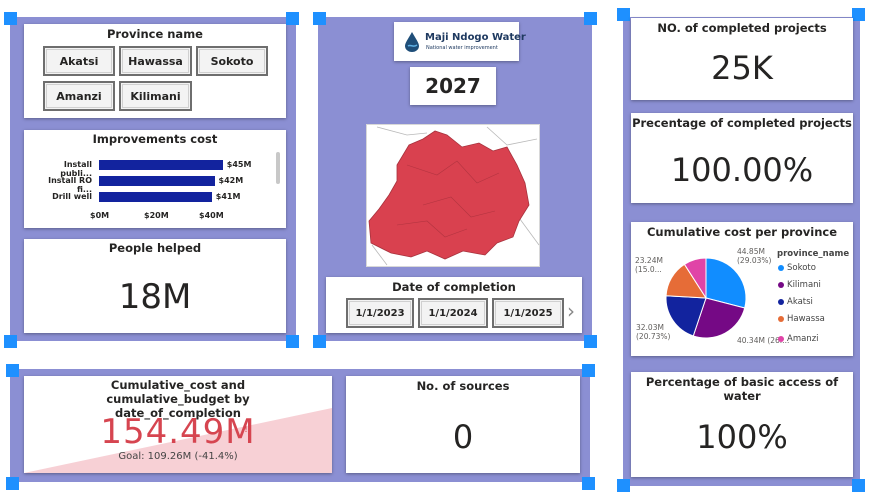  What do you see at coordinates (571, 311) in the screenshot?
I see `chevron-right-icon: ›` at bounding box center [571, 311].